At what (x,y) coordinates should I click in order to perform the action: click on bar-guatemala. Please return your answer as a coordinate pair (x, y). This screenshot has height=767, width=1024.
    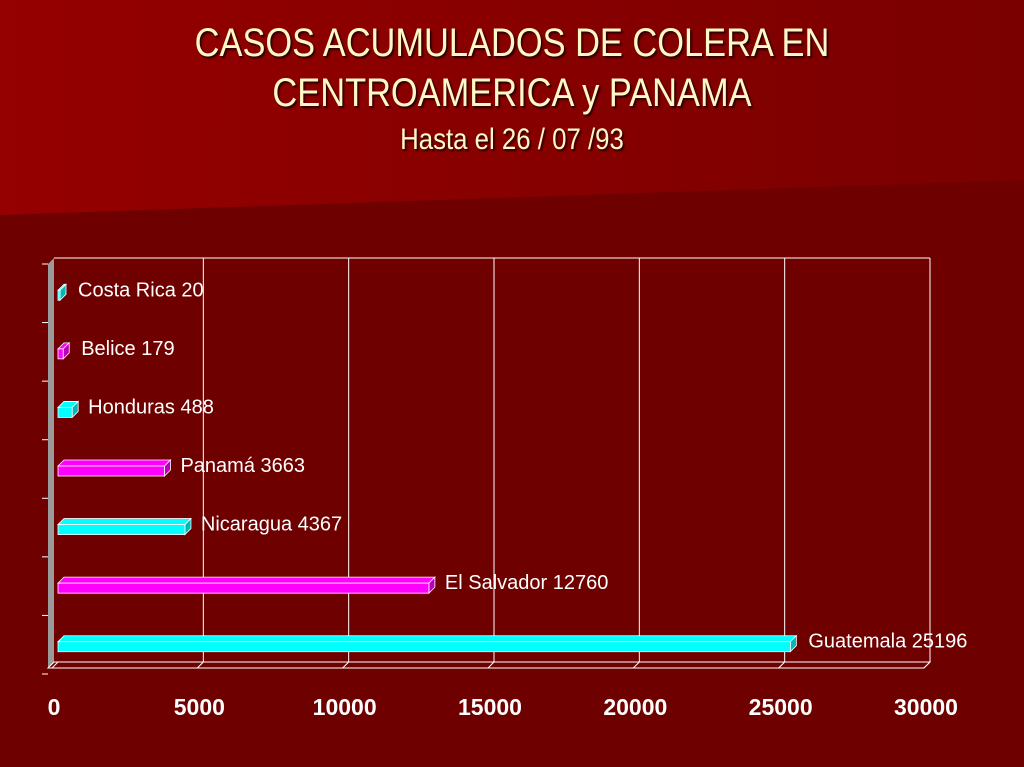
    Looking at the image, I should click on (427, 643).